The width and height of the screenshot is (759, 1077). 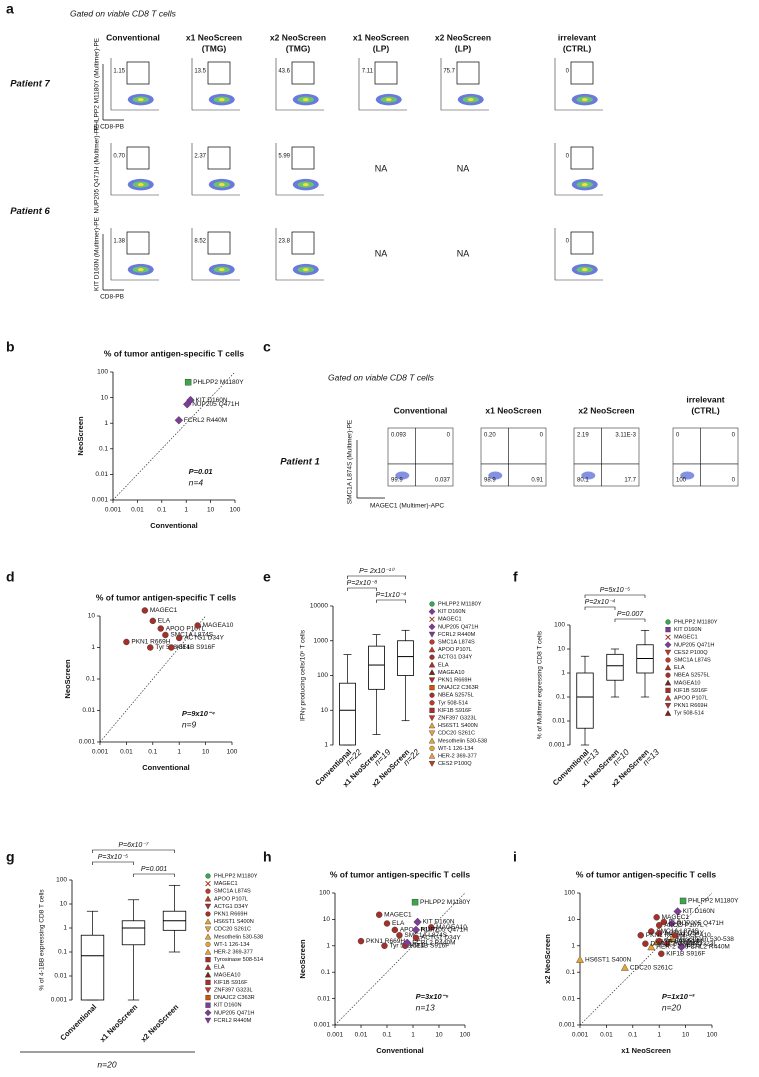 I want to click on legend-label: CES2 P100Q, so click(x=455, y=764).